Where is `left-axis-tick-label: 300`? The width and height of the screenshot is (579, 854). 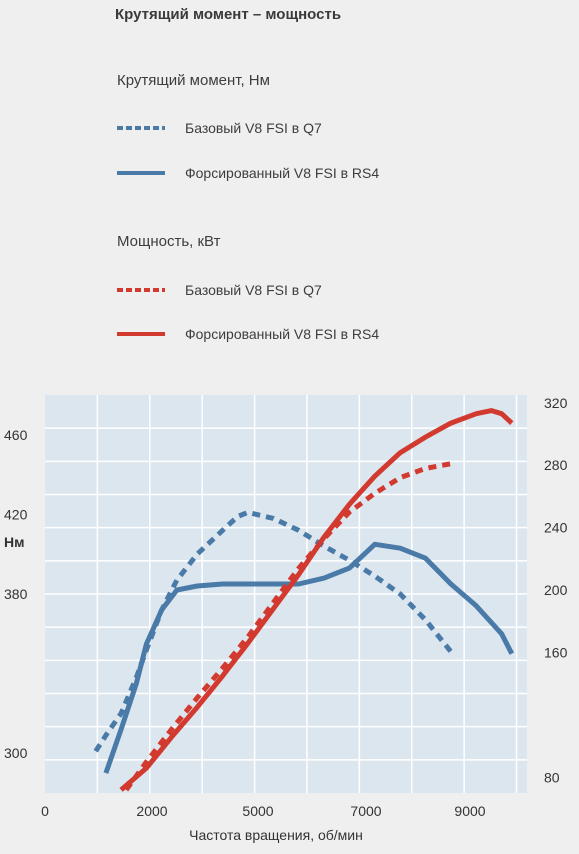
left-axis-tick-label: 300 is located at coordinates (16, 753).